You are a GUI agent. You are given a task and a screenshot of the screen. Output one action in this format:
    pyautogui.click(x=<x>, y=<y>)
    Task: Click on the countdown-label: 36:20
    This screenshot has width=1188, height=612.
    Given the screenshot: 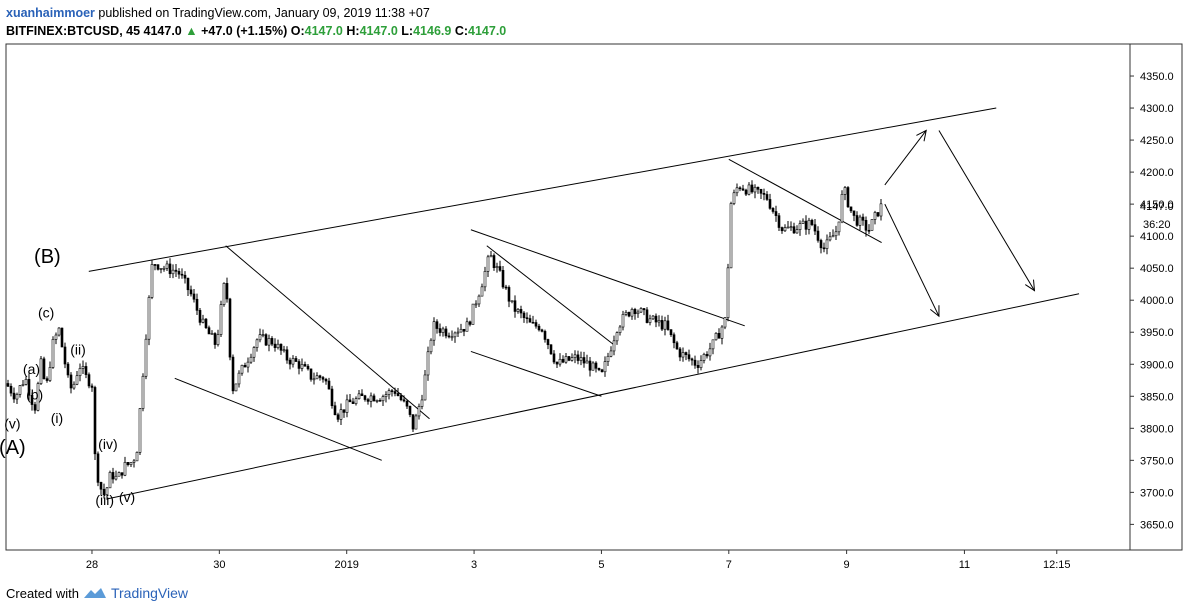 What is the action you would take?
    pyautogui.click(x=1157, y=225)
    